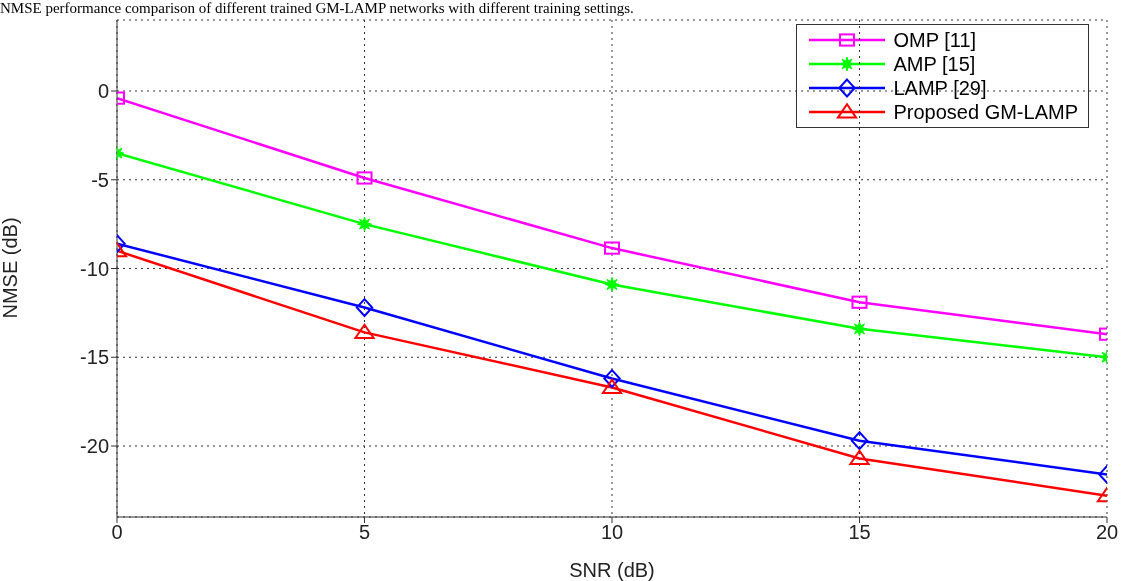  What do you see at coordinates (612, 532) in the screenshot?
I see `x-tick-label: 10` at bounding box center [612, 532].